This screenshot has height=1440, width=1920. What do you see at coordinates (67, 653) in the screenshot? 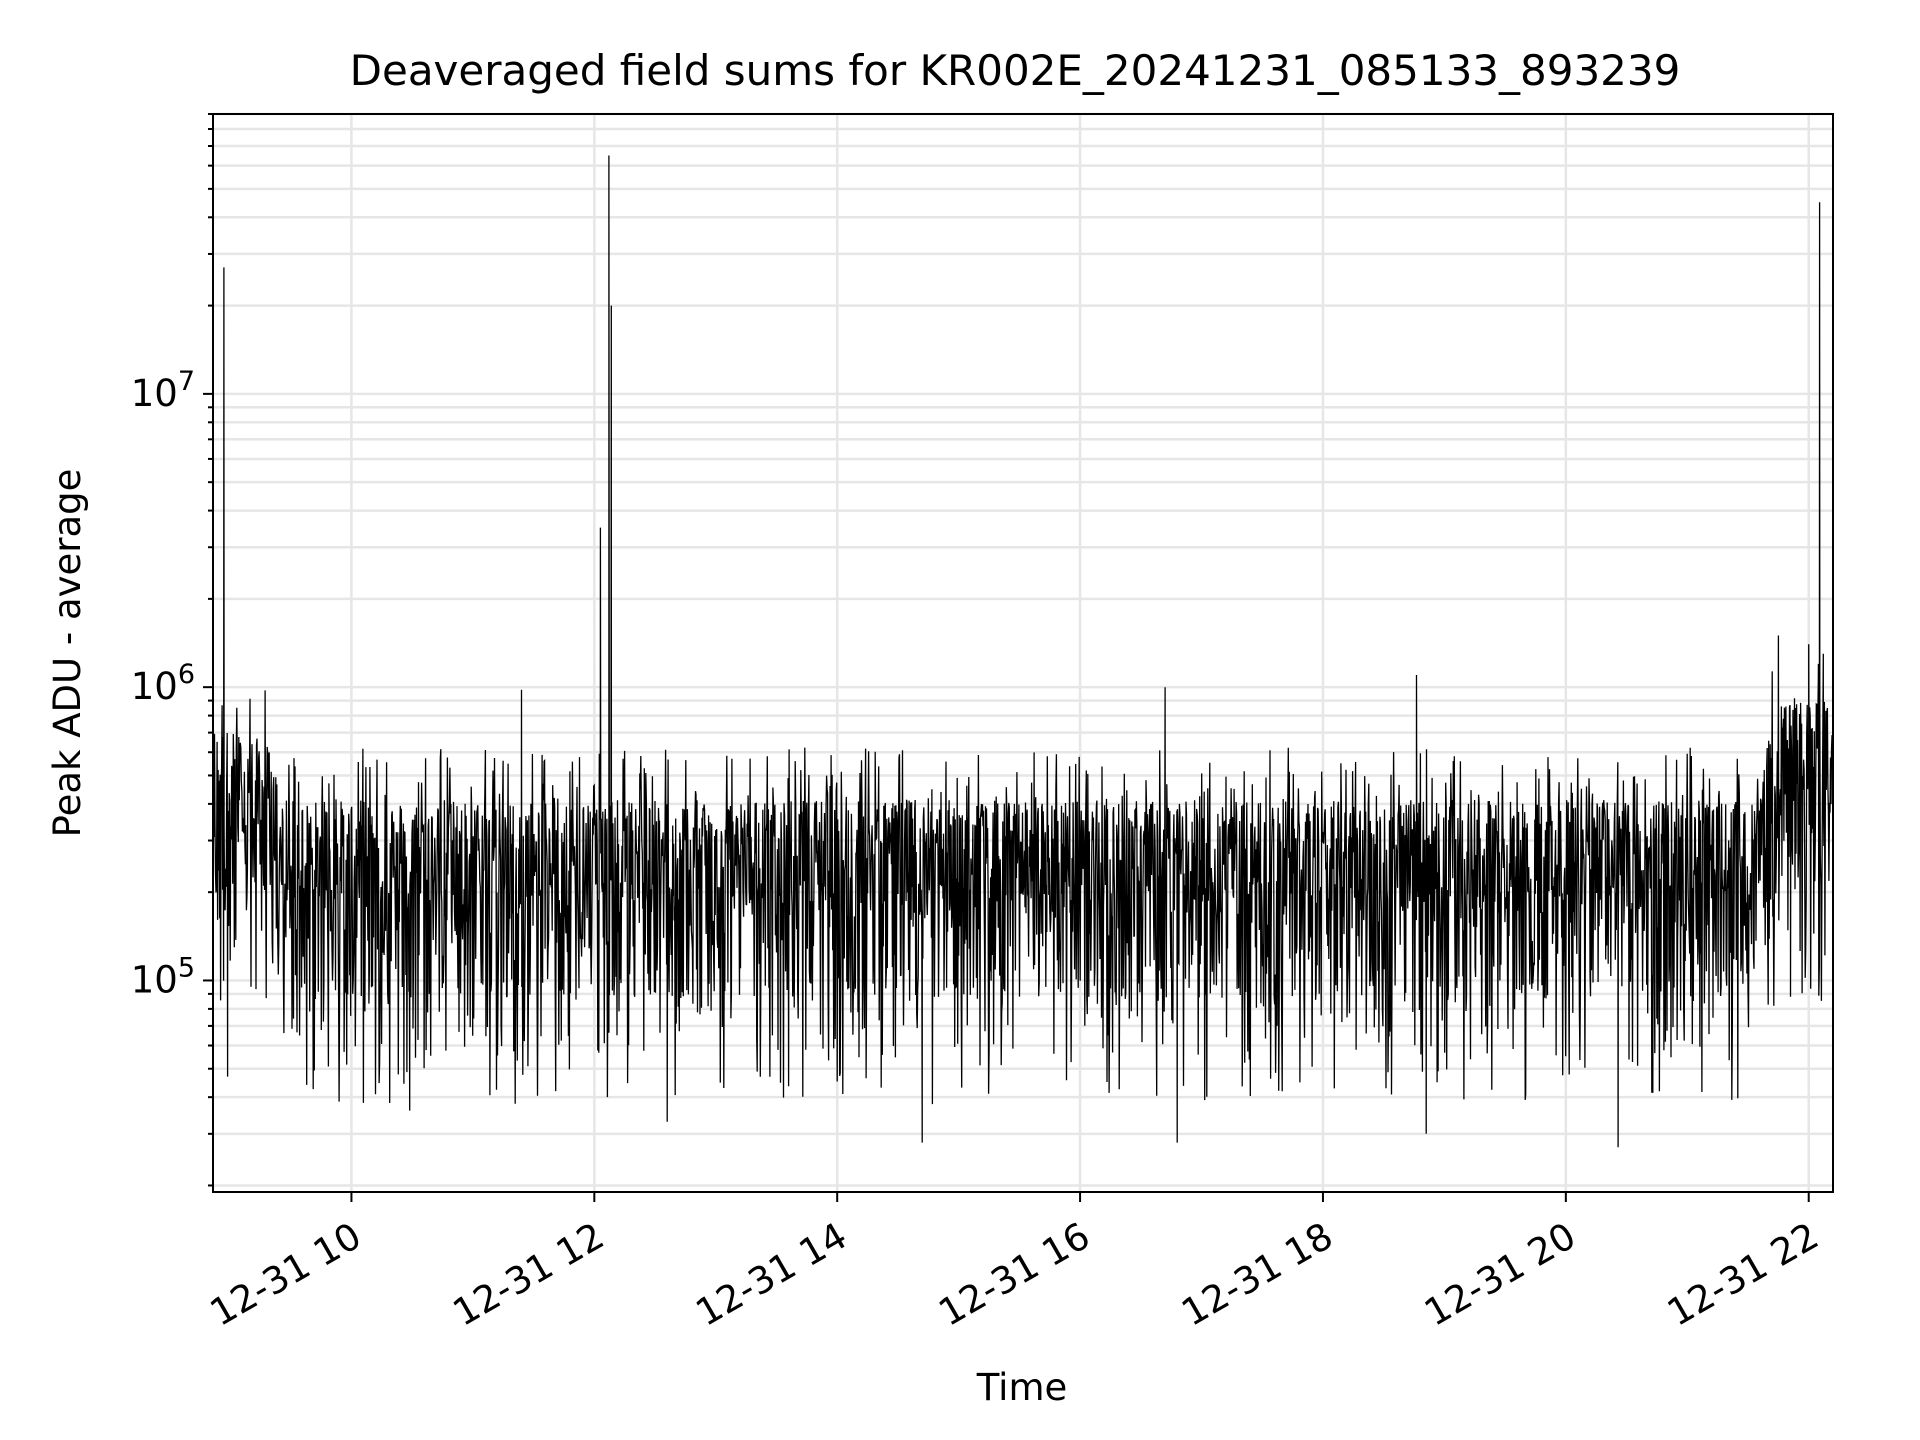
I see `y-axis-label: Peak ADU - average` at bounding box center [67, 653].